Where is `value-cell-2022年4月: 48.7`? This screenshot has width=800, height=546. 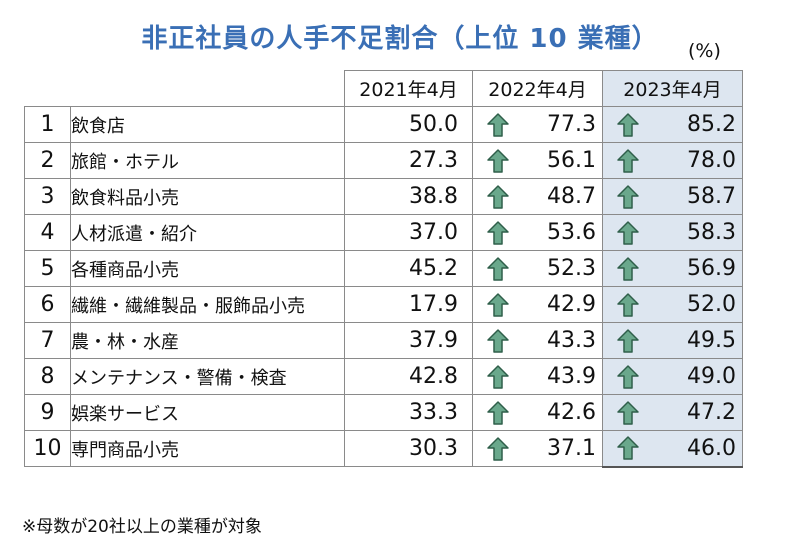 value-cell-2022年4月: 48.7 is located at coordinates (537, 196).